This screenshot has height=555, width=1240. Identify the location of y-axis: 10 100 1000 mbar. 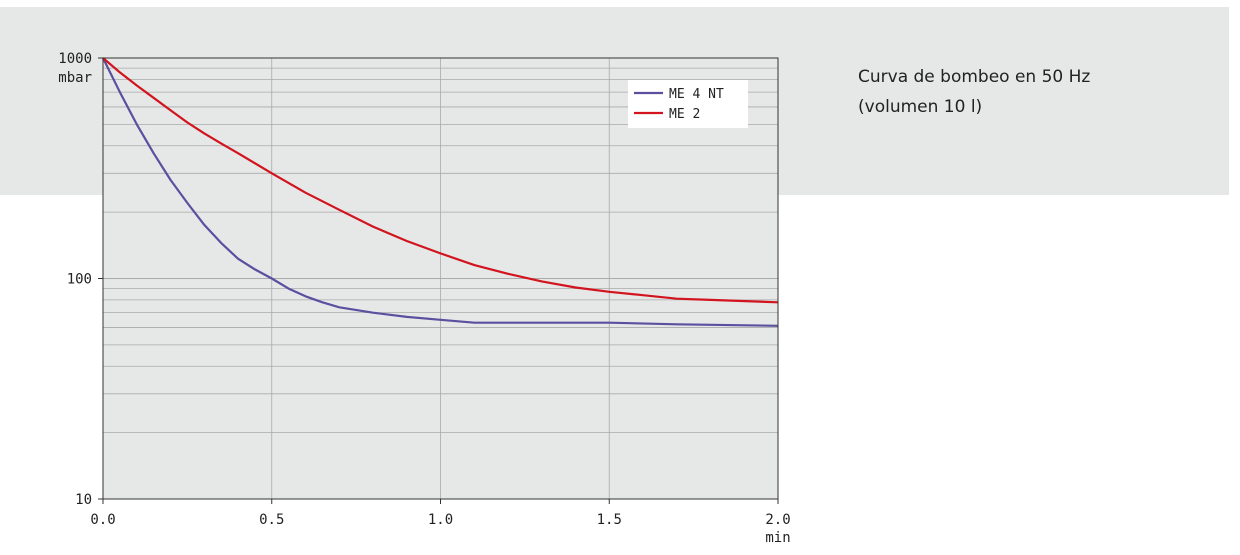
(80, 279).